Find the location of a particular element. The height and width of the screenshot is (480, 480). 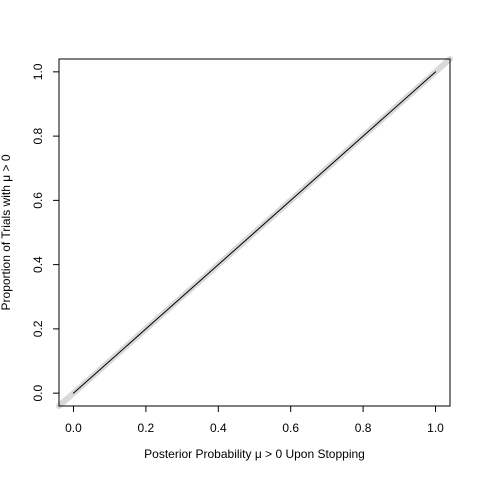

x-tick-label: 0.2 is located at coordinates (146, 428).